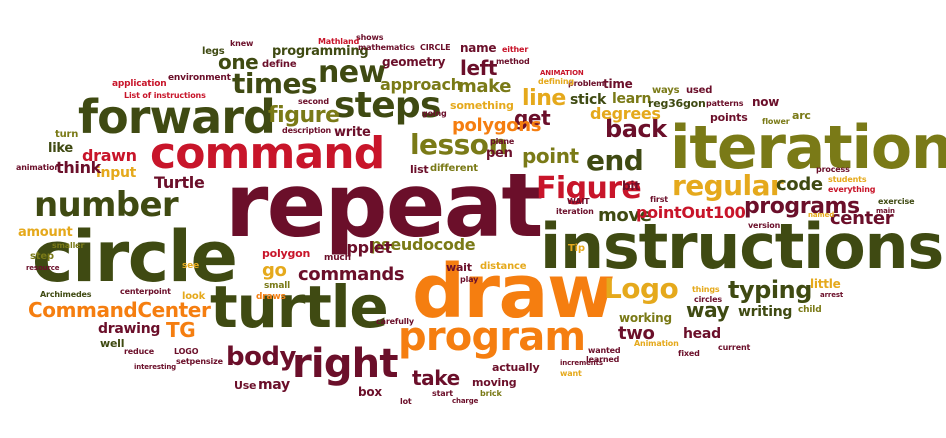 The width and height of the screenshot is (946, 438). What do you see at coordinates (632, 99) in the screenshot?
I see `word-learn: learn` at bounding box center [632, 99].